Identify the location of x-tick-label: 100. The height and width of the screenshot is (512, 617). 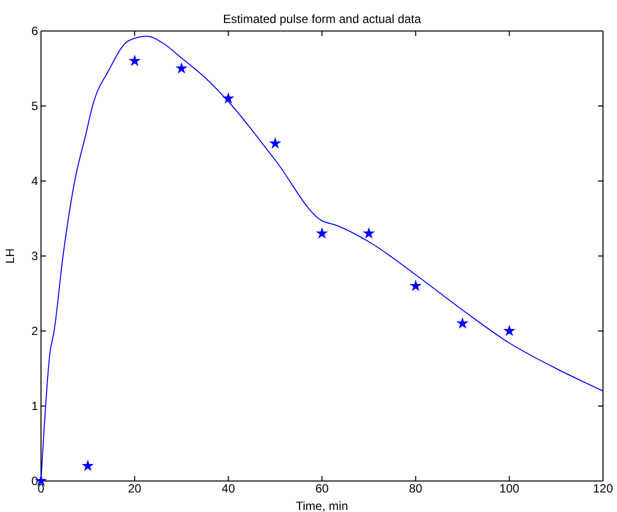
(509, 489).